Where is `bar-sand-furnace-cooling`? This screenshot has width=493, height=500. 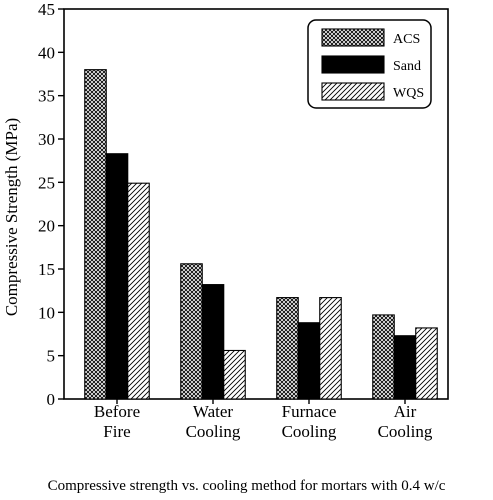
bar-sand-furnace-cooling is located at coordinates (309, 361).